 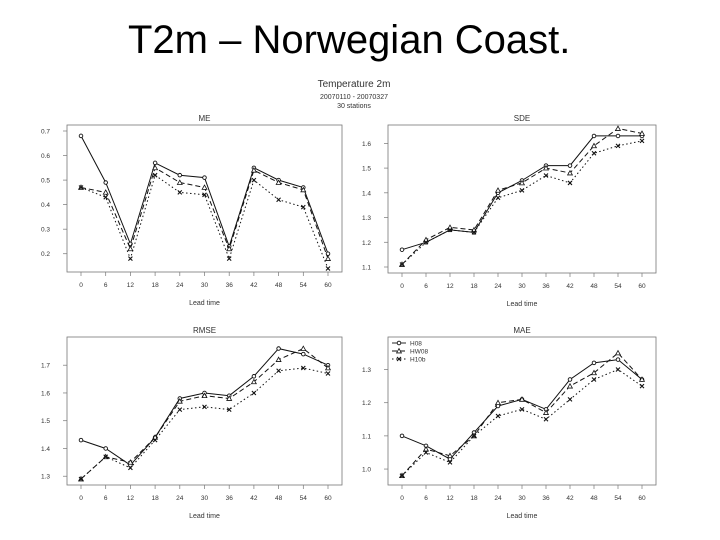 What do you see at coordinates (366, 193) in the screenshot?
I see `y-tick-label: 1.4` at bounding box center [366, 193].